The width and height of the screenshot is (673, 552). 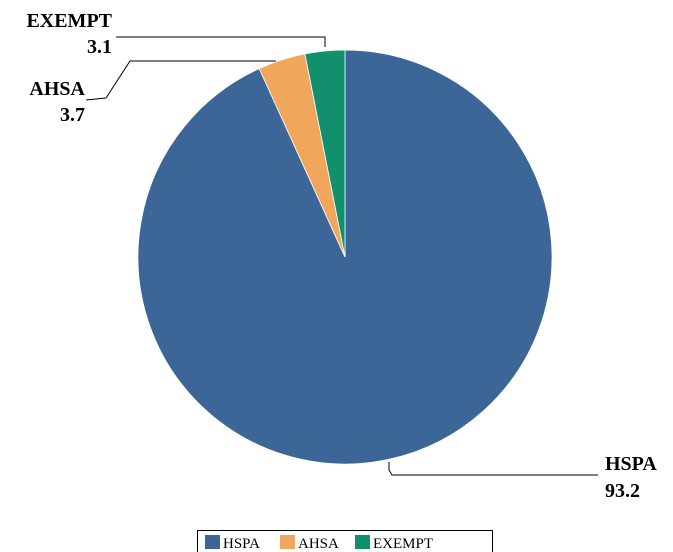 What do you see at coordinates (180, 80) in the screenshot?
I see `leader-line-ahsa` at bounding box center [180, 80].